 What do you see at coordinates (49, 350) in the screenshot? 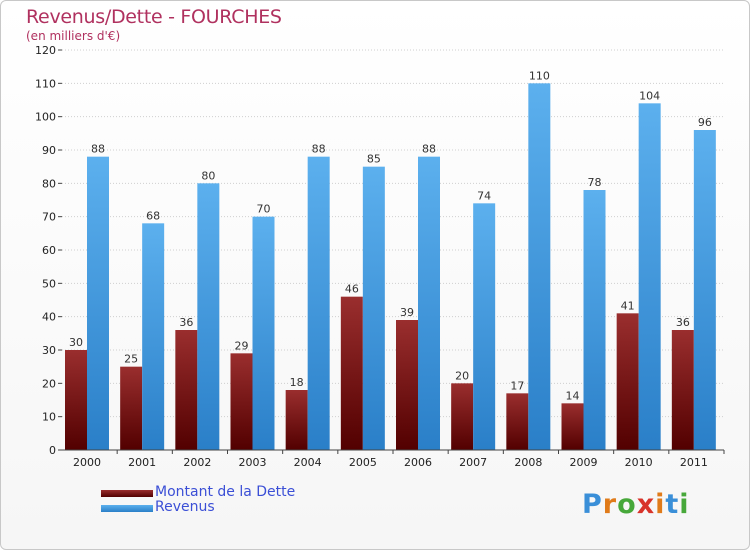
I see `y-tick-label: 30` at bounding box center [49, 350].